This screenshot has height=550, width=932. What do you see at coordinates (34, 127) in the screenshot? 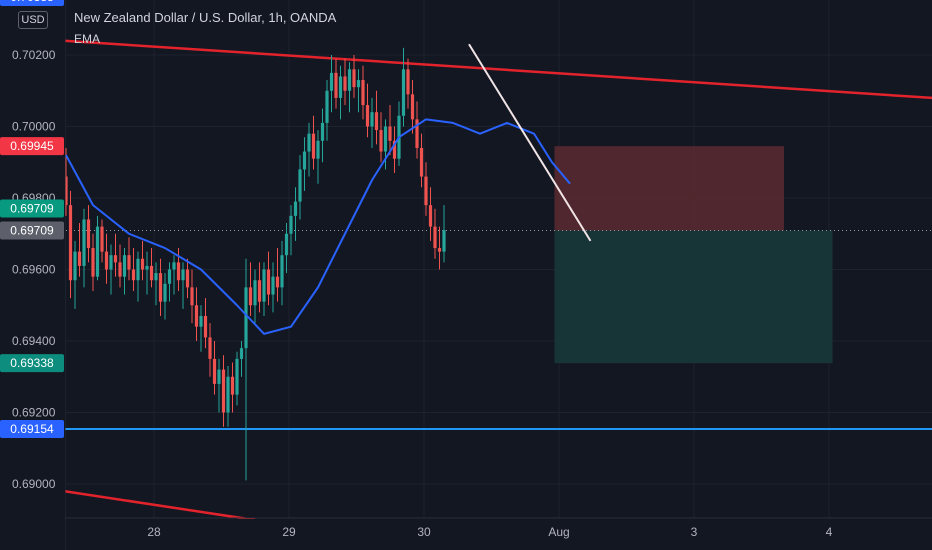
I see `y-tick-label: 0.70000` at bounding box center [34, 127].